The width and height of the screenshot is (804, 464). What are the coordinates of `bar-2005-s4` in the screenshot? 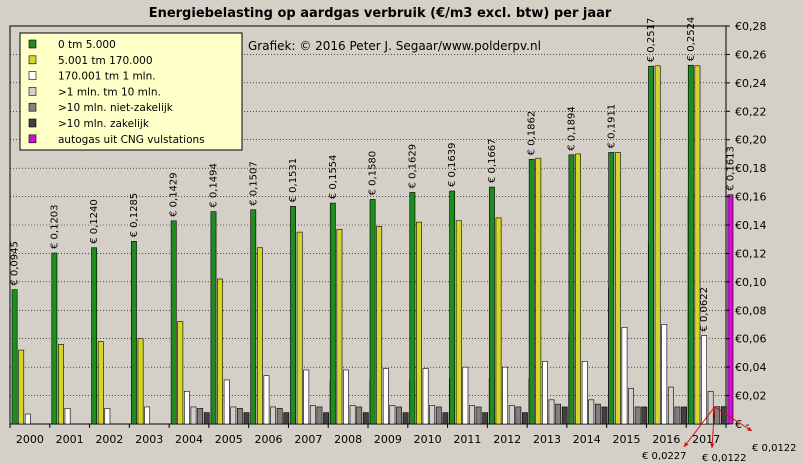 It's located at (239, 416).